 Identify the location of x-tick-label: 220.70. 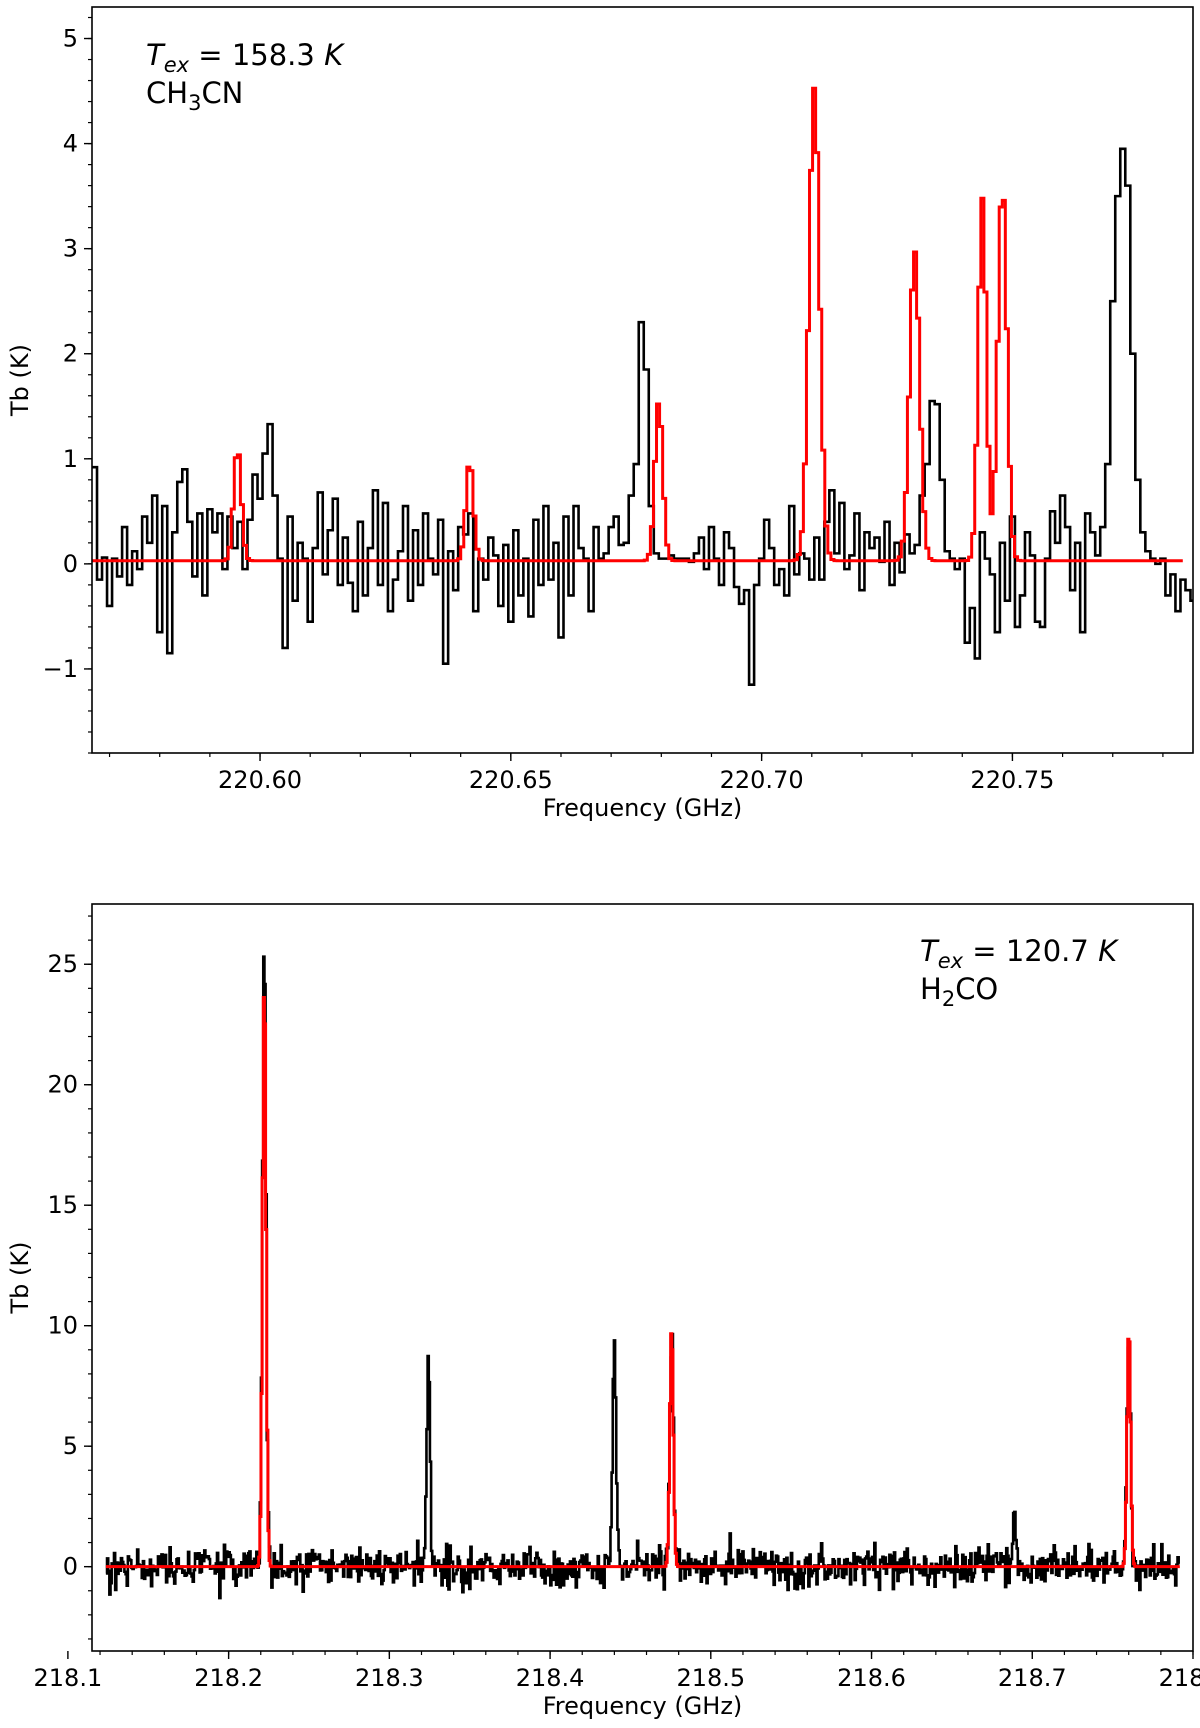
(762, 780).